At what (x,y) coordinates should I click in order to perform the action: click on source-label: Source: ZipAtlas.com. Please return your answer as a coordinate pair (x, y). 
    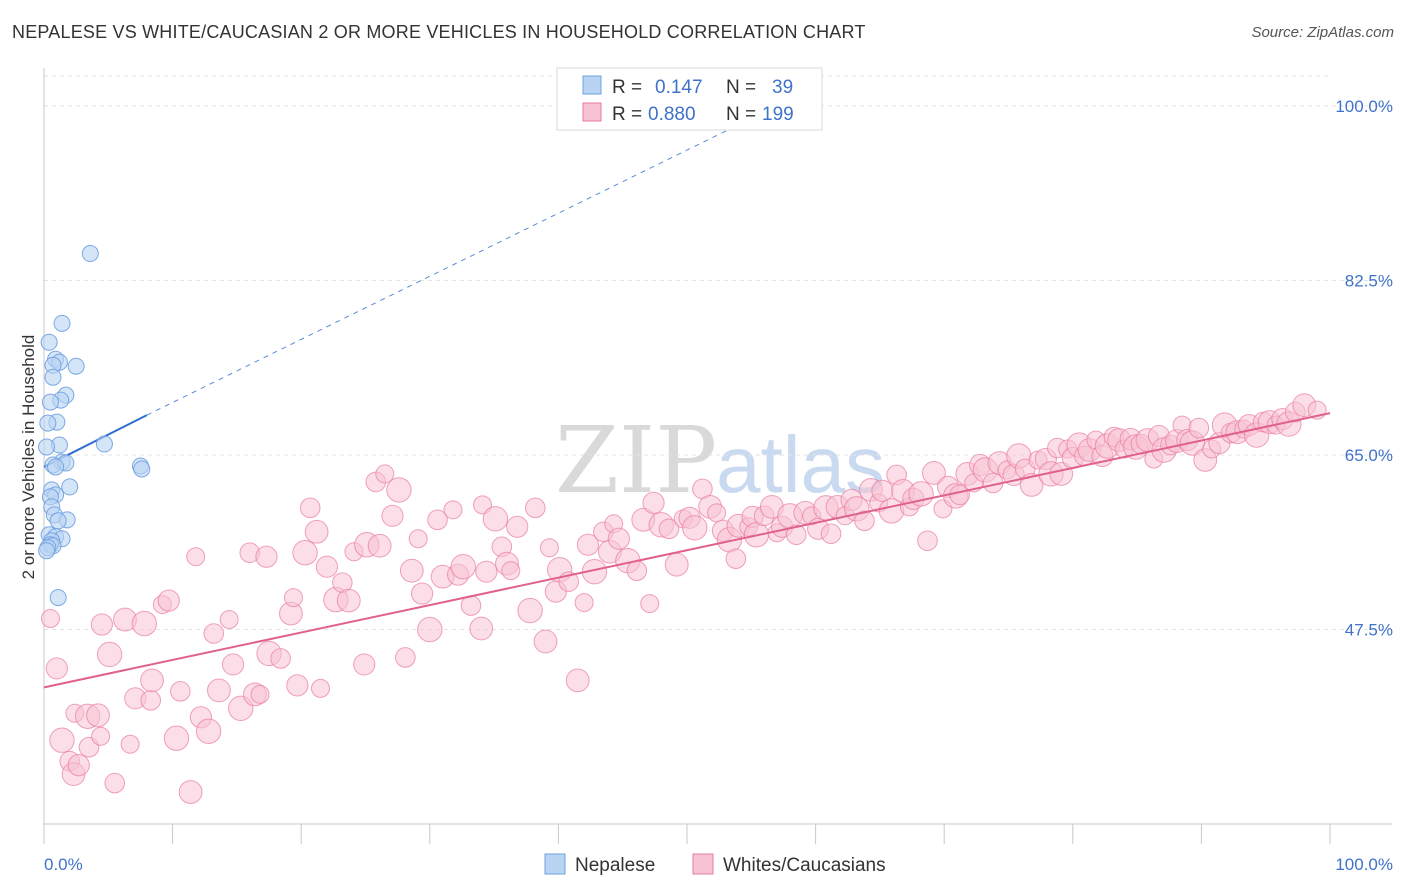
    Looking at the image, I should click on (1322, 32).